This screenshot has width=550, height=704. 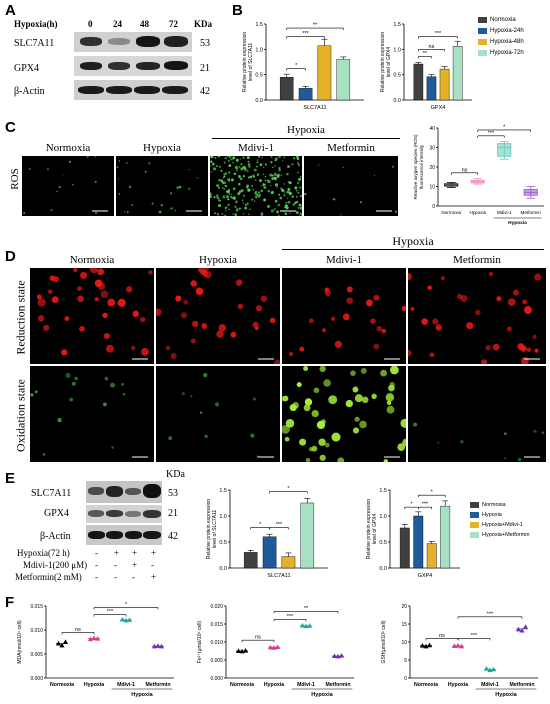 I want to click on x-category-label: Normoxia, so click(x=62, y=685).